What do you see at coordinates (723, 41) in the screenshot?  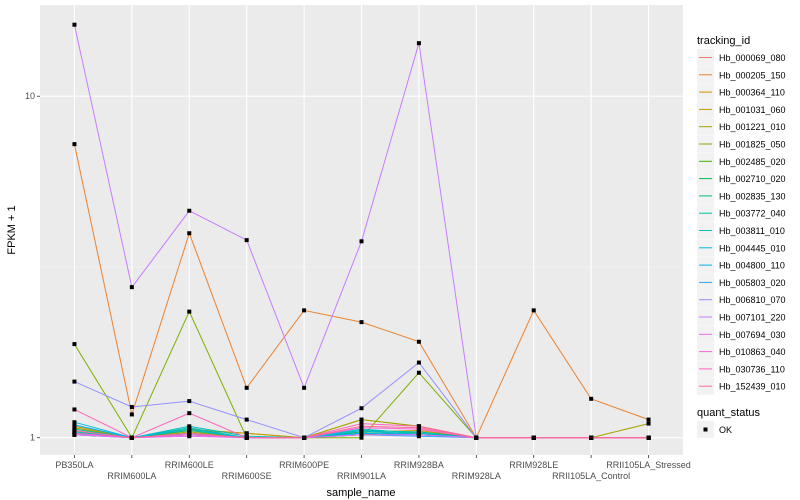 I see `legend-title: tracking_id` at bounding box center [723, 41].